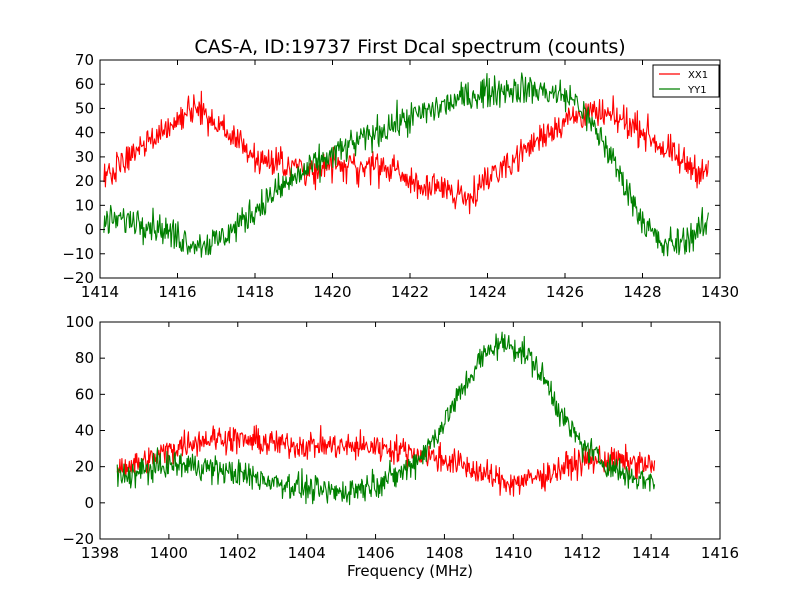 This screenshot has height=600, width=800. What do you see at coordinates (487, 292) in the screenshot?
I see `x-tick-label: 1424` at bounding box center [487, 292].